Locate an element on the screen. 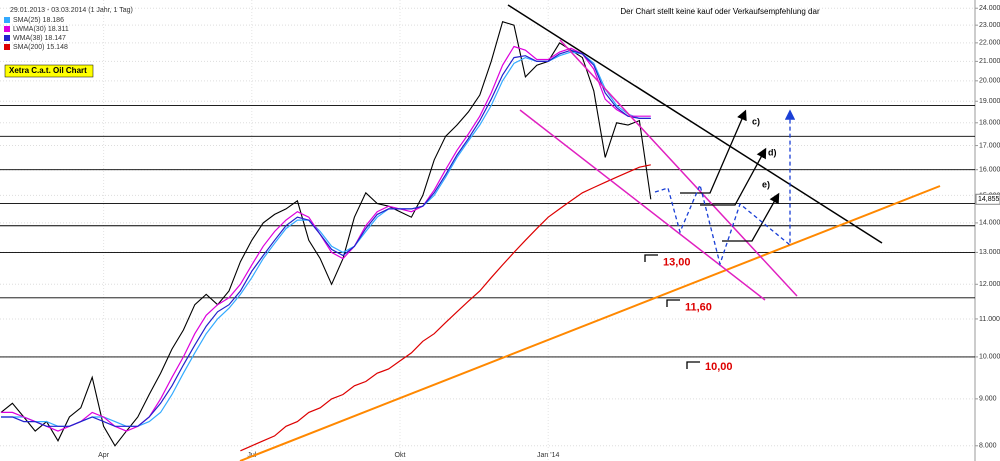 The image size is (1000, 461). legend-label: LWMA(30) 18.311 is located at coordinates (41, 29).